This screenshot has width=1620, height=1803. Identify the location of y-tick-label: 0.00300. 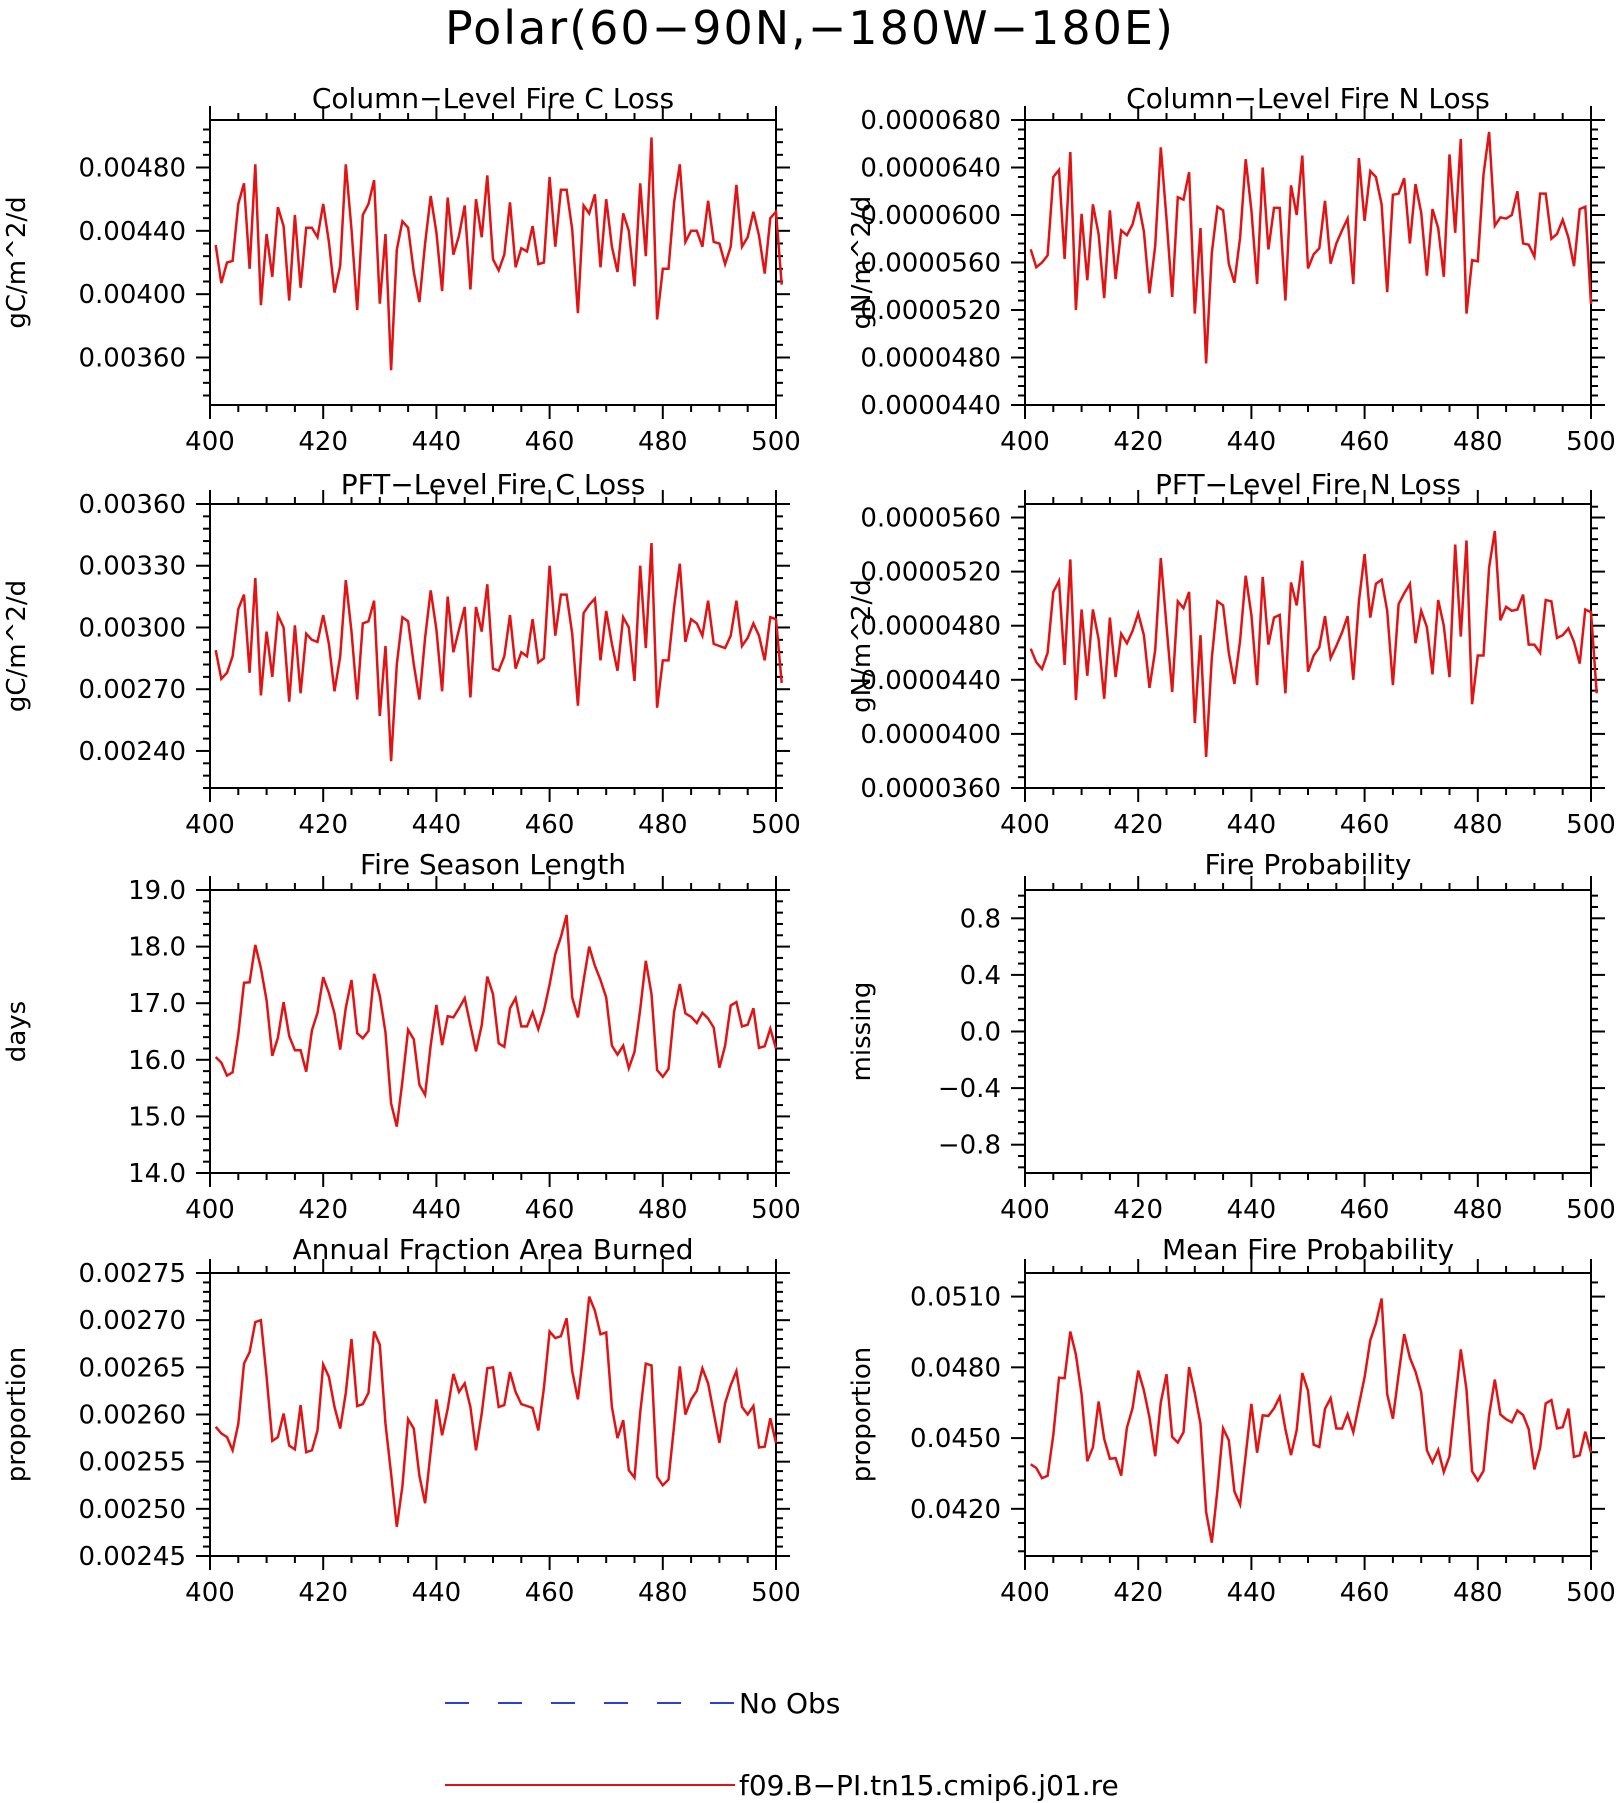
(132, 628).